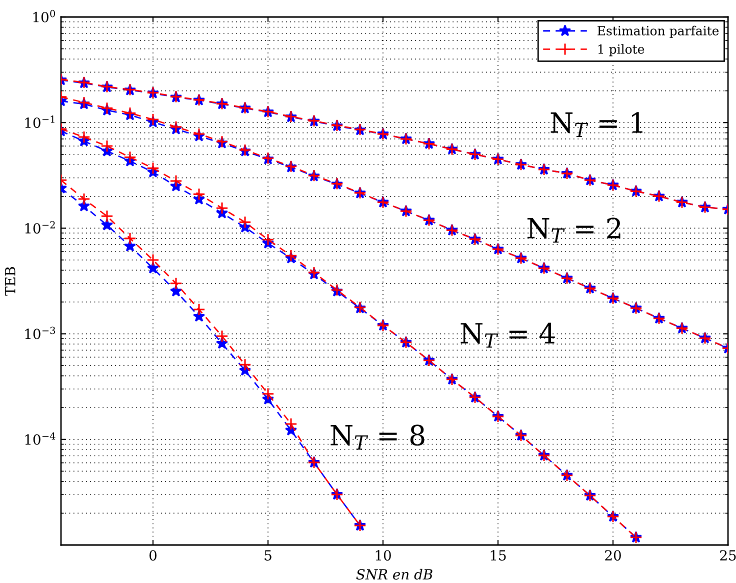 The width and height of the screenshot is (736, 583). Describe the element at coordinates (152, 555) in the screenshot. I see `x-tick-label: 0` at that location.